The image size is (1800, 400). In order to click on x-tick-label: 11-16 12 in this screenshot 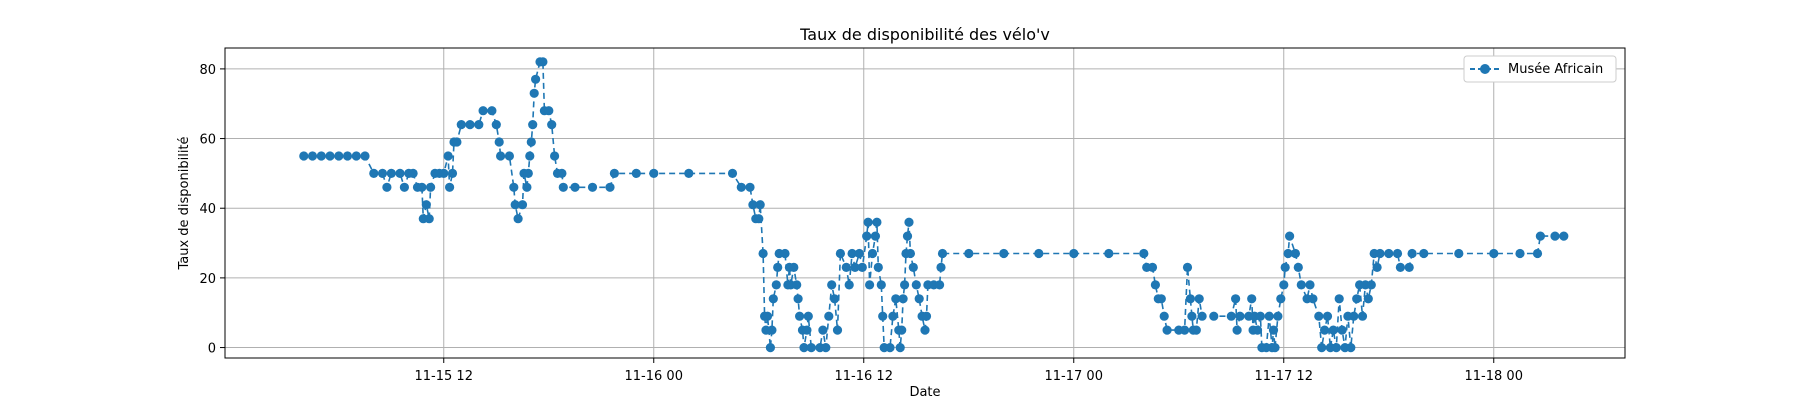, I will do `click(864, 376)`.